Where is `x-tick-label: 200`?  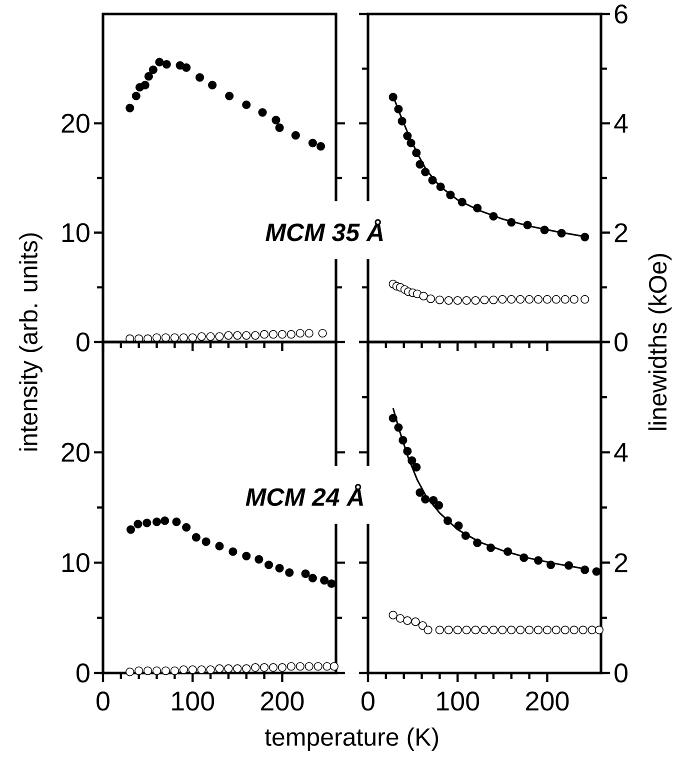 x-tick-label: 200 is located at coordinates (547, 701).